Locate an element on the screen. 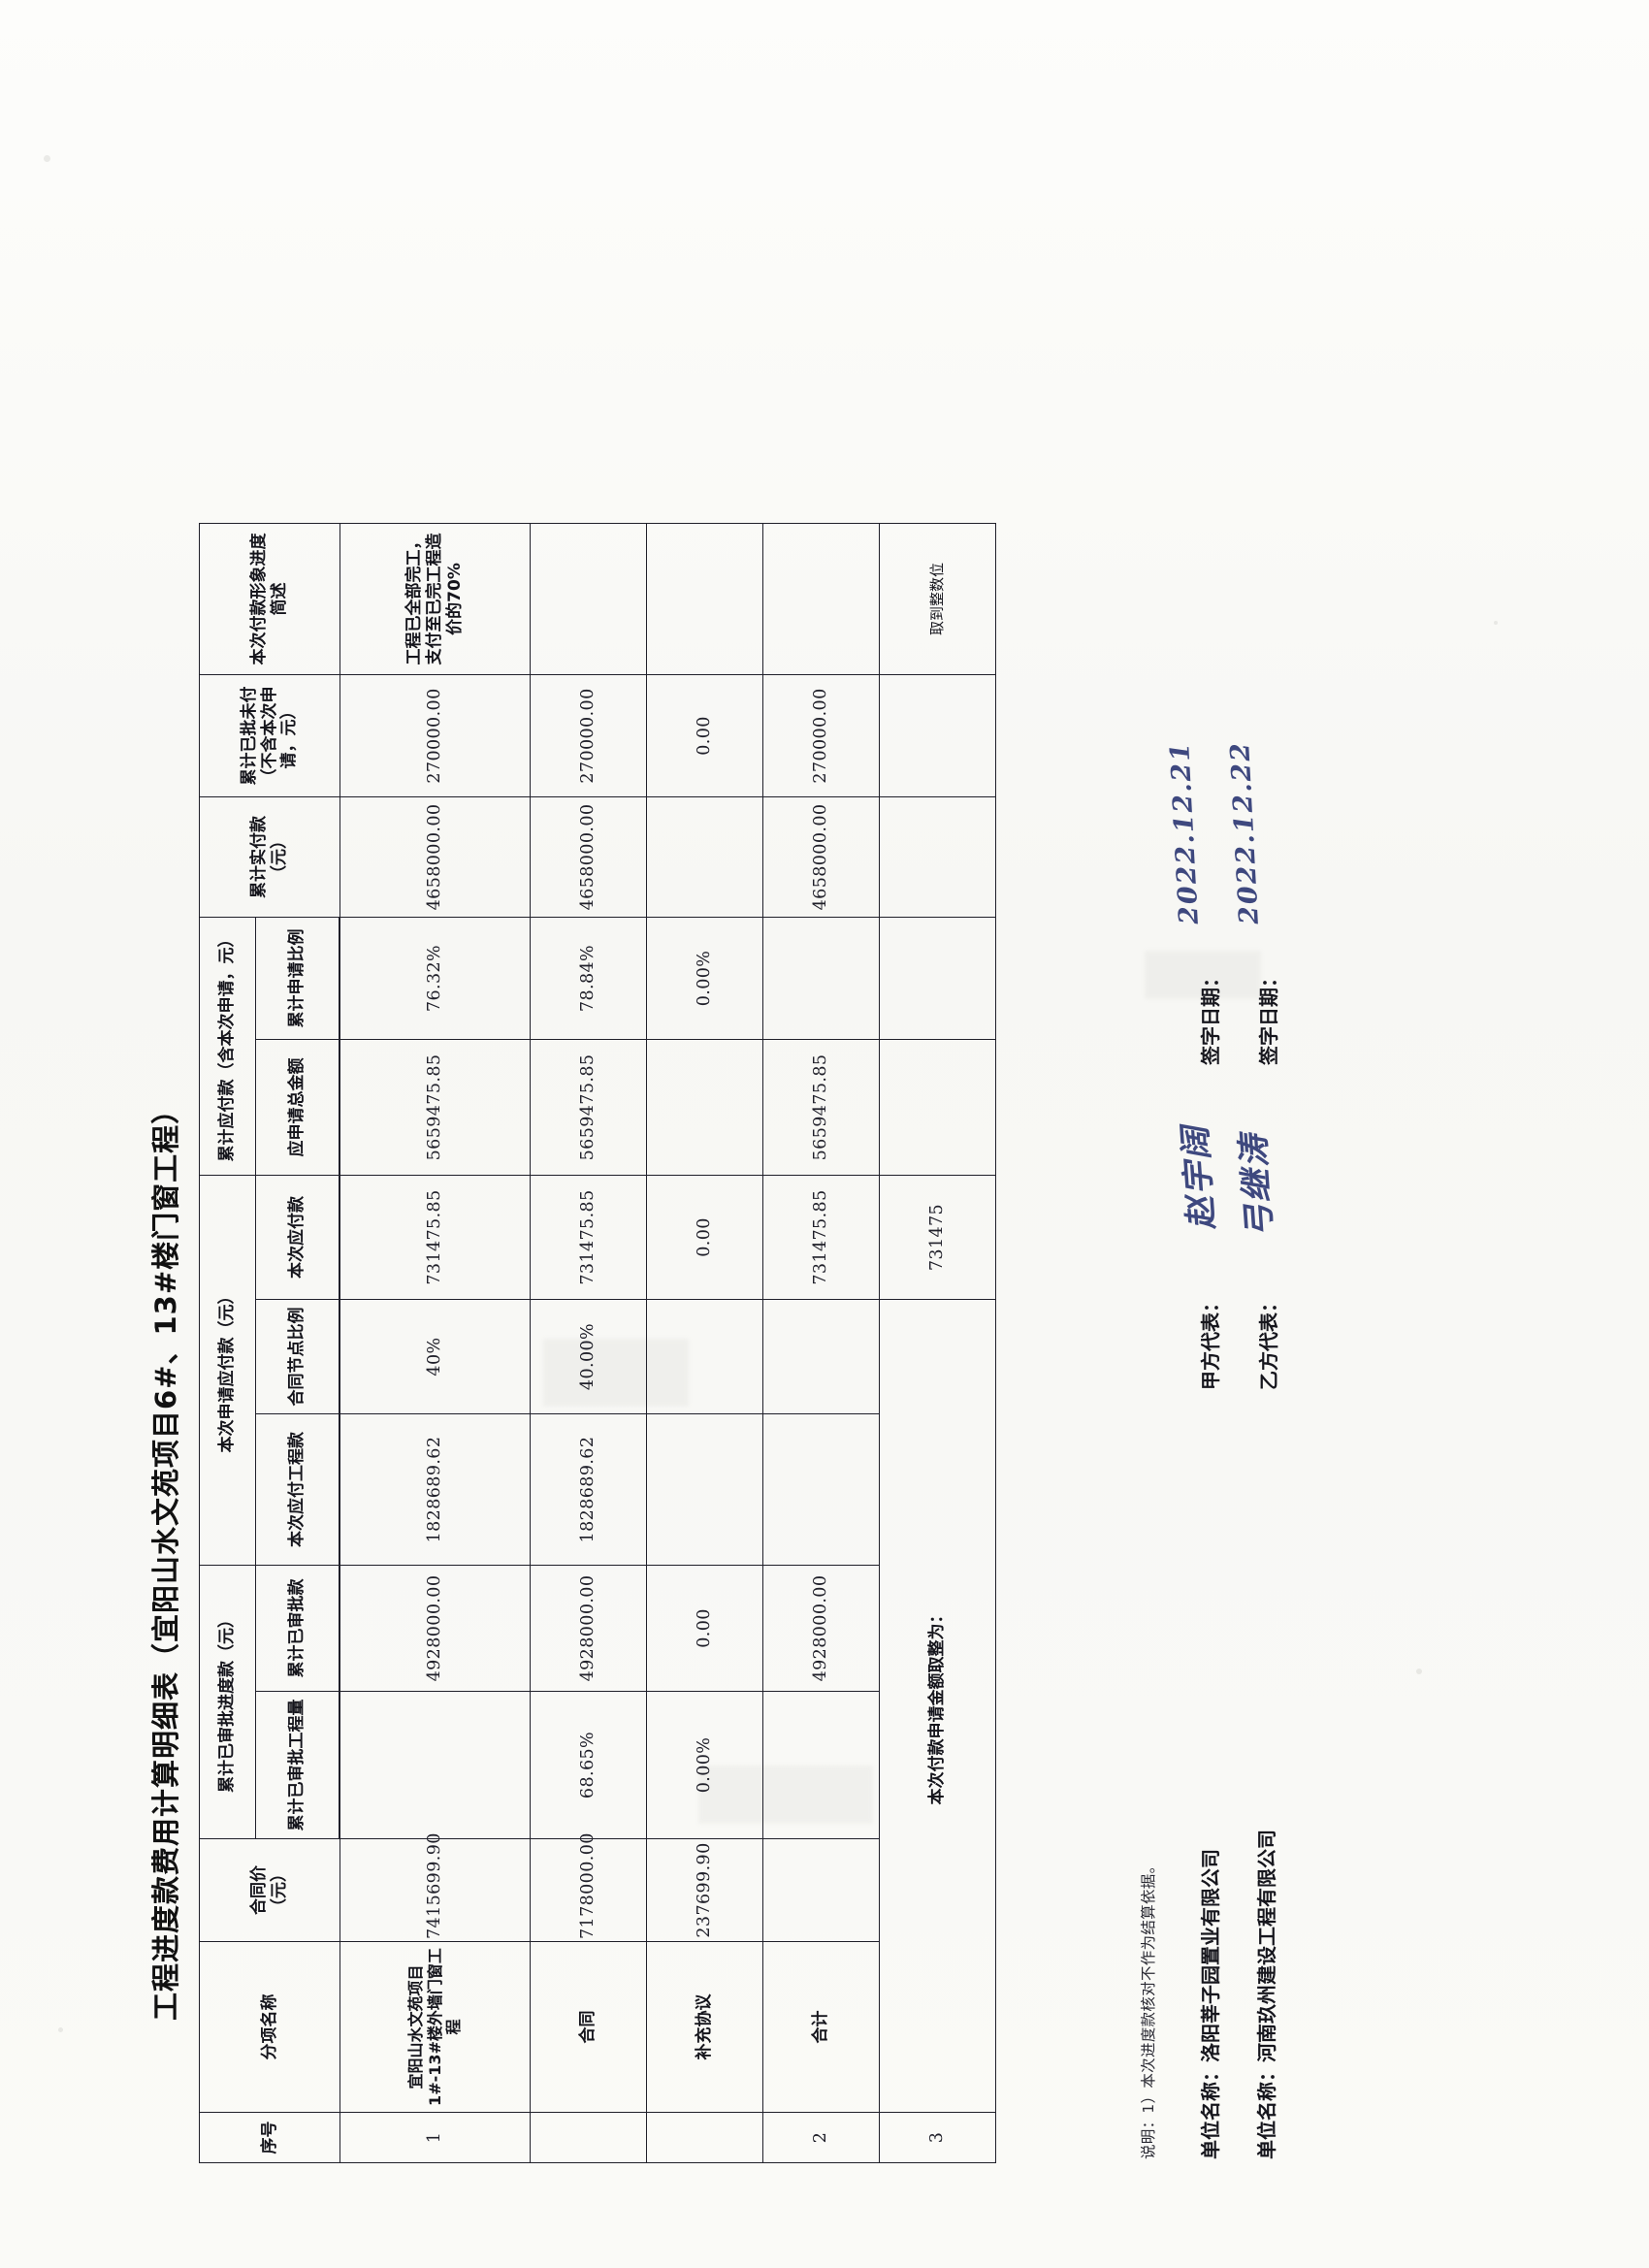 This screenshot has width=1649, height=2268. th-current-payable-project: 本次应付工程款 is located at coordinates (297, 1489).